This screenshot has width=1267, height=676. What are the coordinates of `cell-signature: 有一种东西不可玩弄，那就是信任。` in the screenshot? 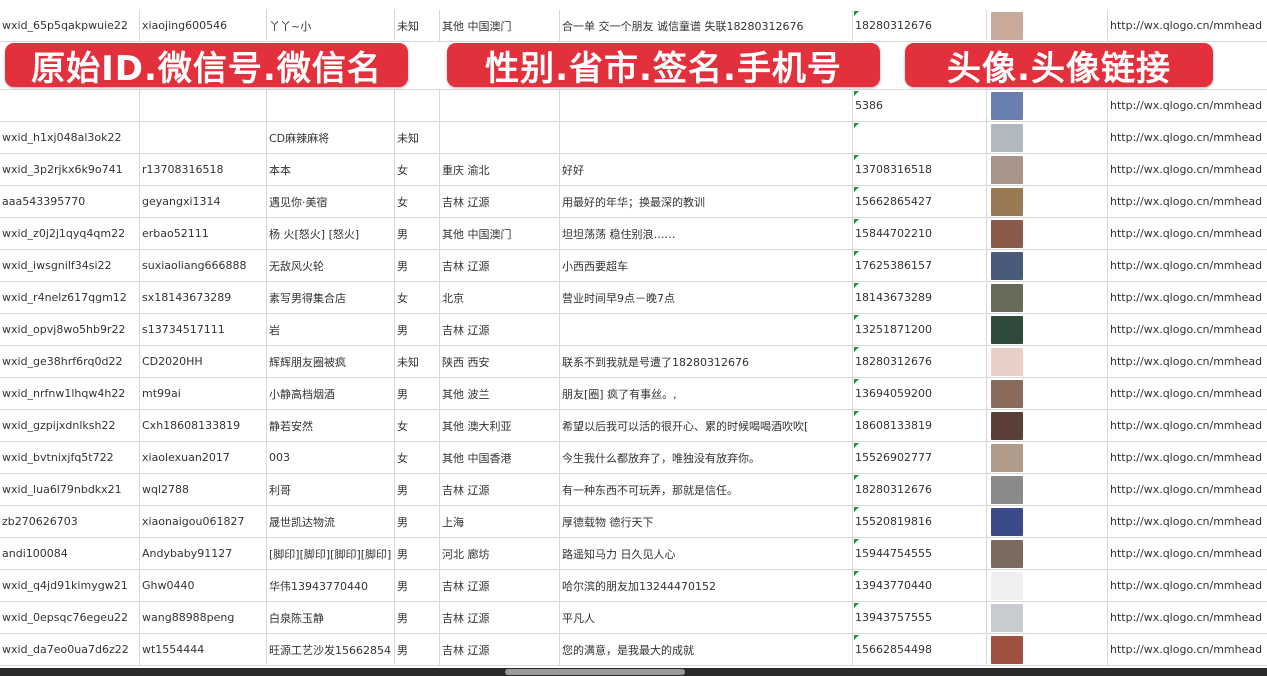 It's located at (706, 489).